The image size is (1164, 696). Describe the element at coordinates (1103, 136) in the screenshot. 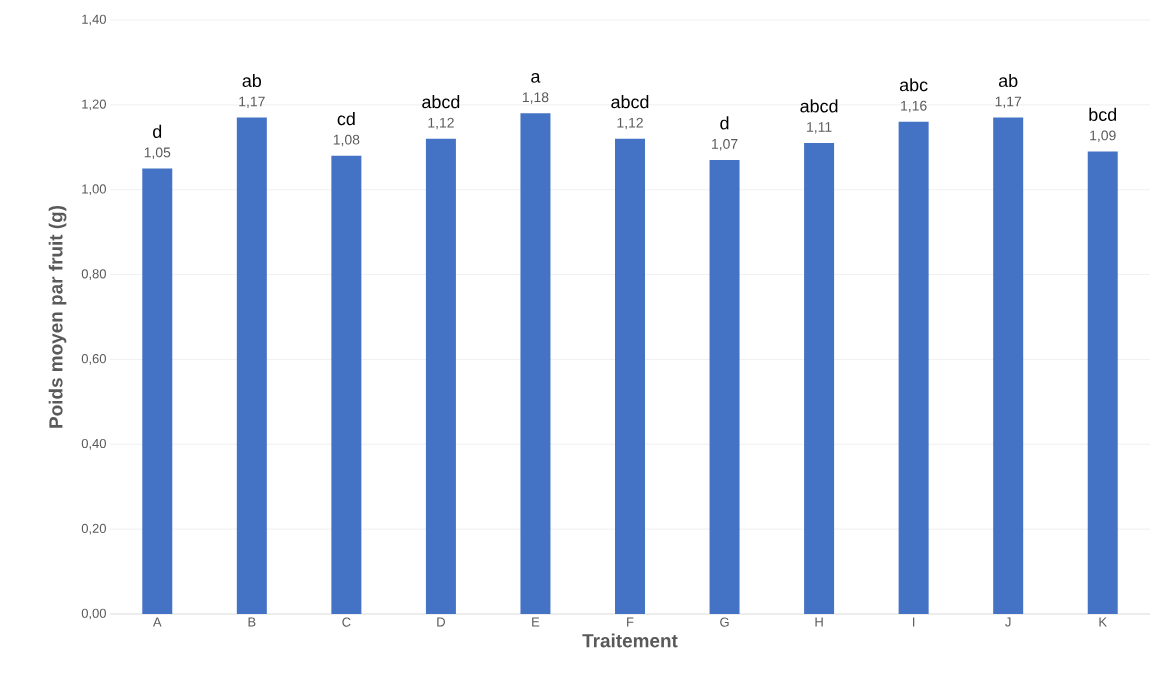

I see `data-label: 1,09` at that location.